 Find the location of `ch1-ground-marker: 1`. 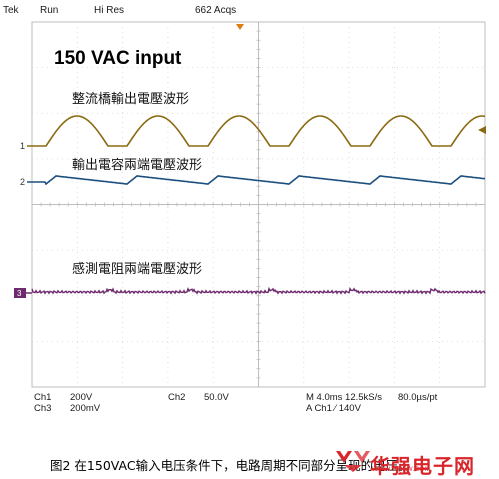

ch1-ground-marker: 1 is located at coordinates (26, 146).